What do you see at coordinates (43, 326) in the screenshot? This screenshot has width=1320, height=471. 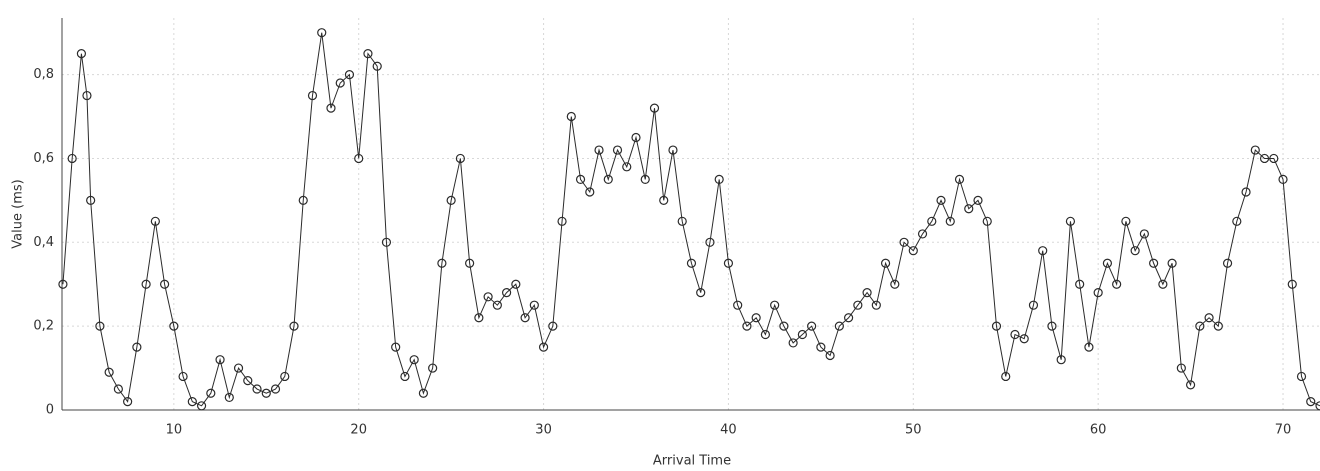 I see `y-tick-label: 0,2` at bounding box center [43, 326].